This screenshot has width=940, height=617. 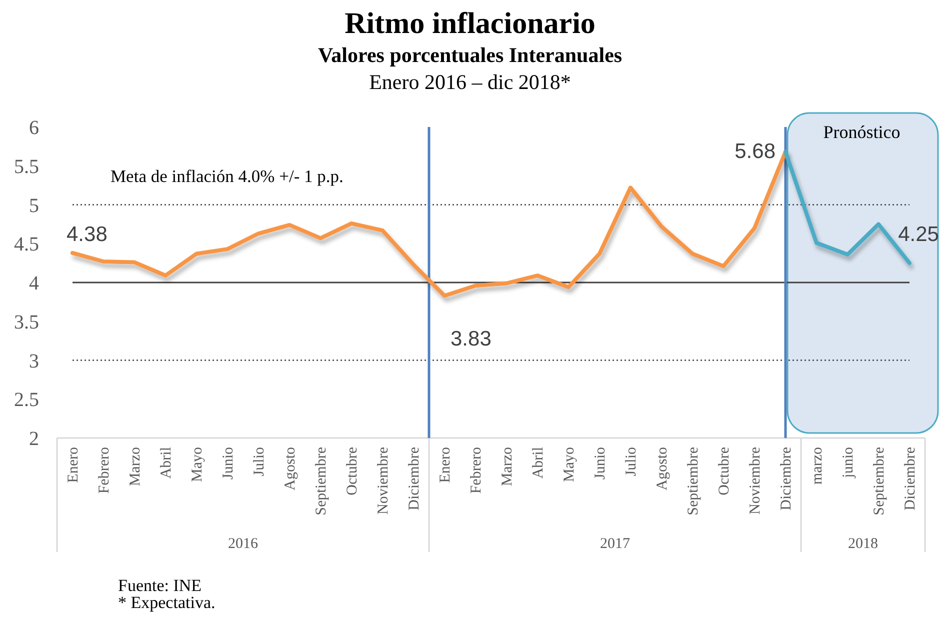 What do you see at coordinates (861, 132) in the screenshot?
I see `annotation: Pronóstico` at bounding box center [861, 132].